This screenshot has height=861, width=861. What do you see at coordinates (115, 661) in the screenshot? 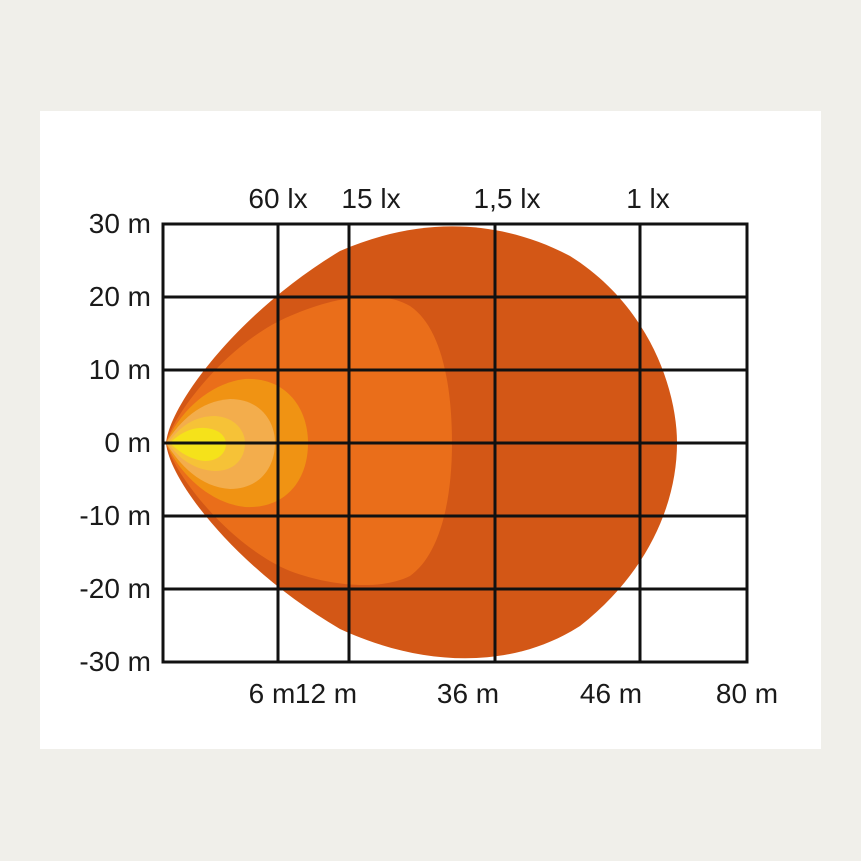
I see `y-tick-label: -30 m` at bounding box center [115, 661].